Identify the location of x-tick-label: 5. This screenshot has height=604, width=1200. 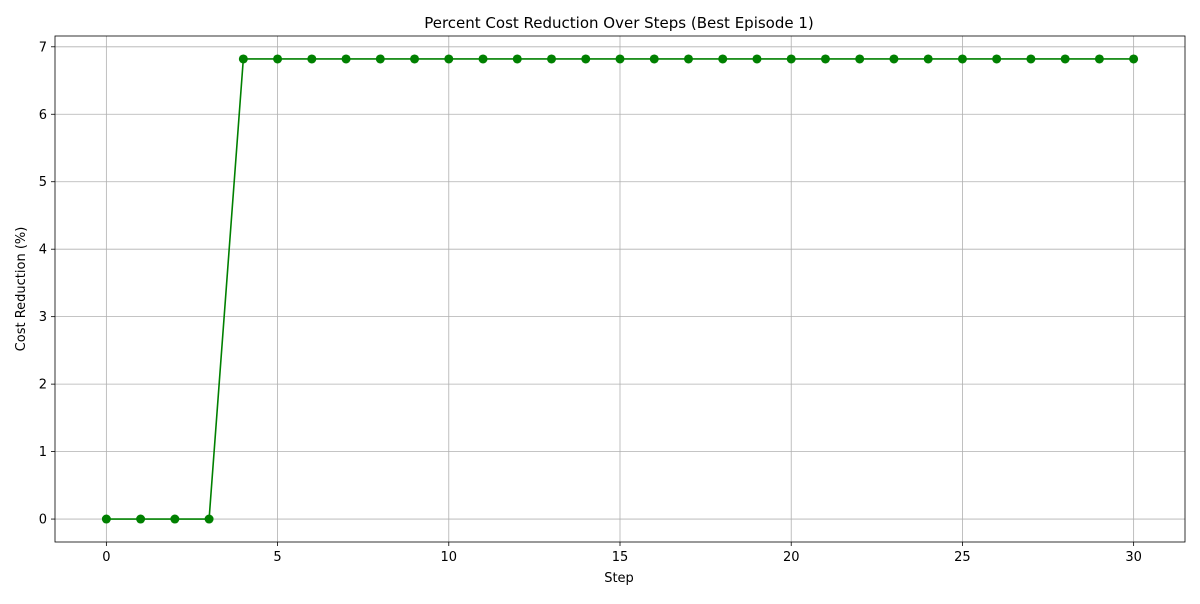
(277, 557).